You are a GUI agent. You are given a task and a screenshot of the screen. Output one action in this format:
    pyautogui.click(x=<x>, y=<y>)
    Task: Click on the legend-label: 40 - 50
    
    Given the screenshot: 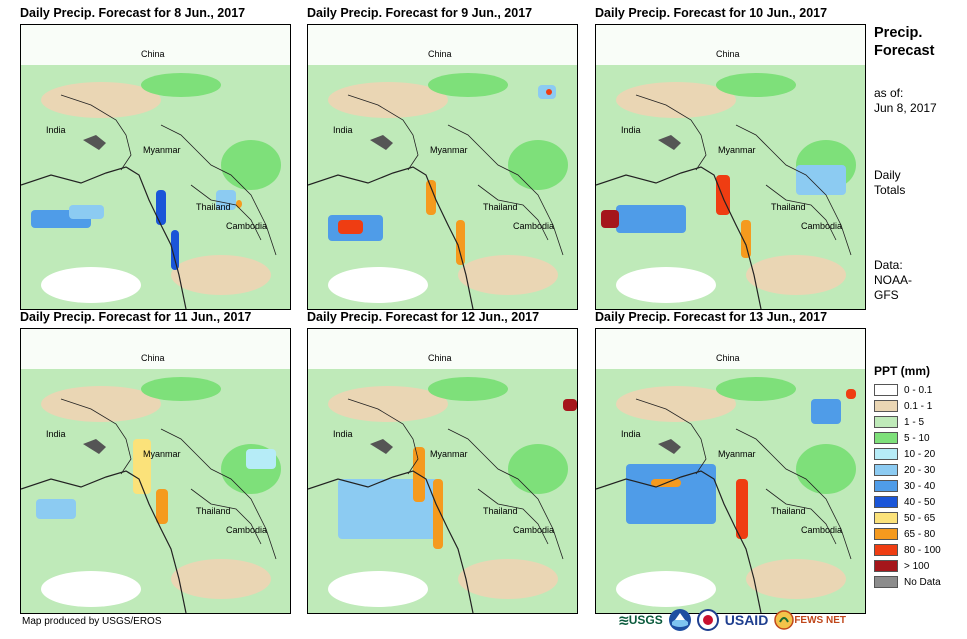 What is the action you would take?
    pyautogui.click(x=920, y=502)
    